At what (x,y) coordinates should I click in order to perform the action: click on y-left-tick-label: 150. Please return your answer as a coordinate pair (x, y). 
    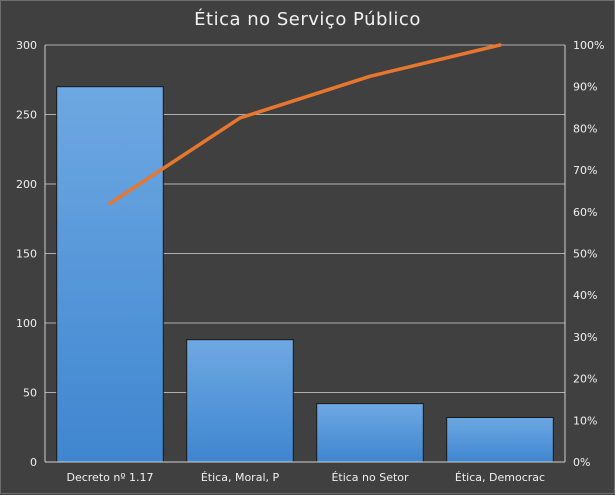
    Looking at the image, I should click on (26, 254).